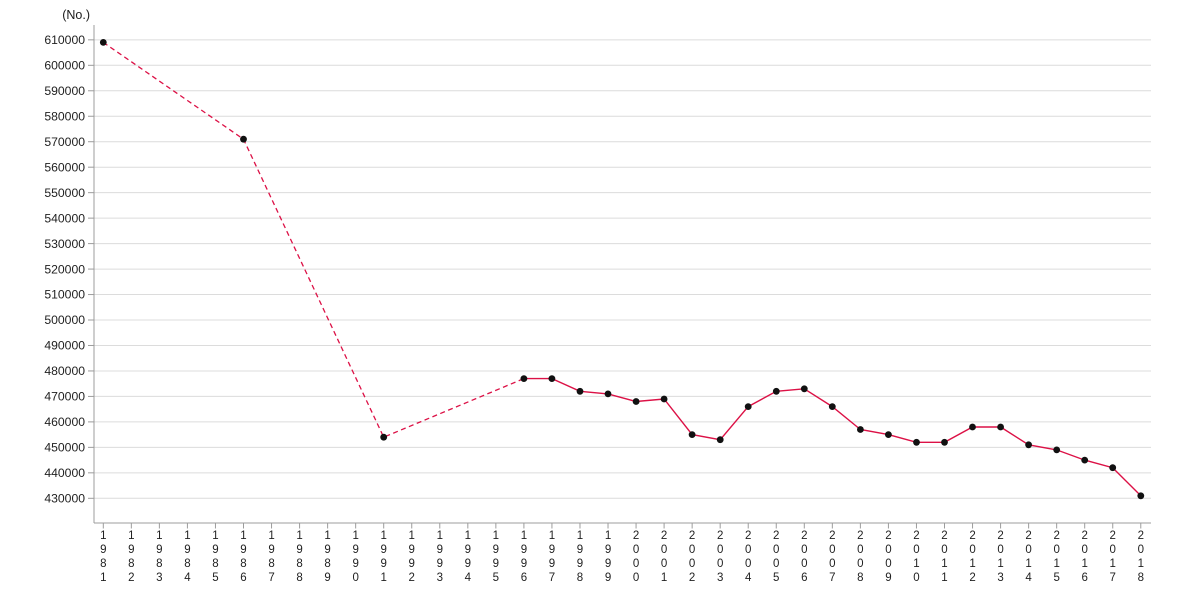  I want to click on y-tick-label: 520000, so click(64, 269).